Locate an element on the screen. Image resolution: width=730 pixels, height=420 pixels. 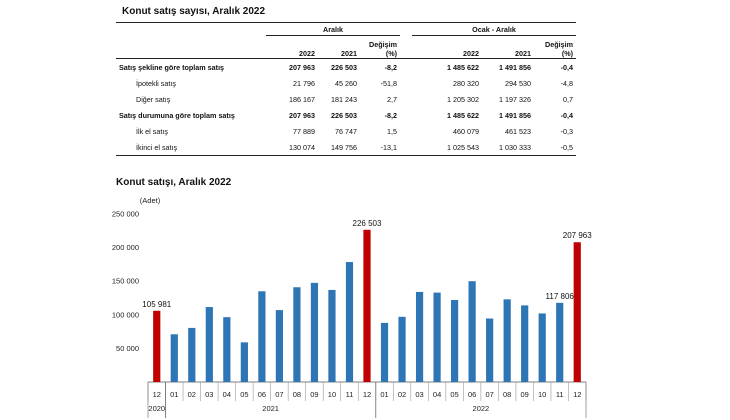
cell-ach: -13,1 is located at coordinates (380, 147).